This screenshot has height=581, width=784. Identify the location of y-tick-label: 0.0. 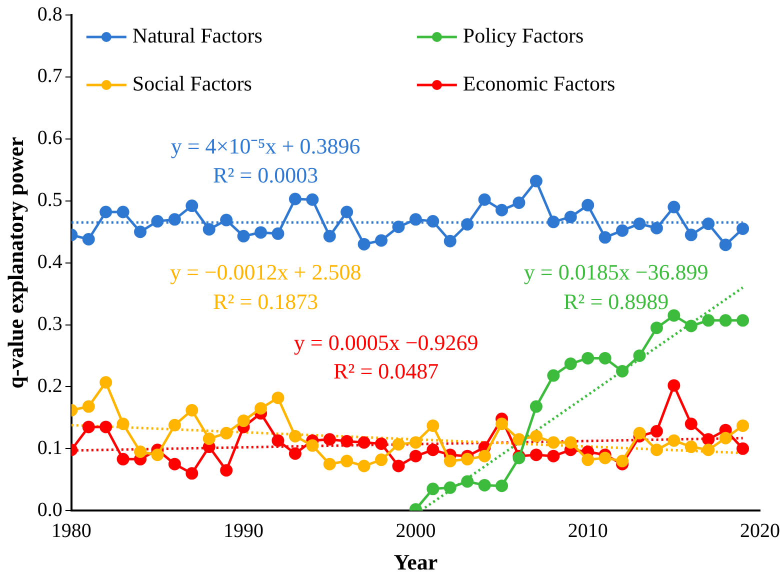
(49, 509).